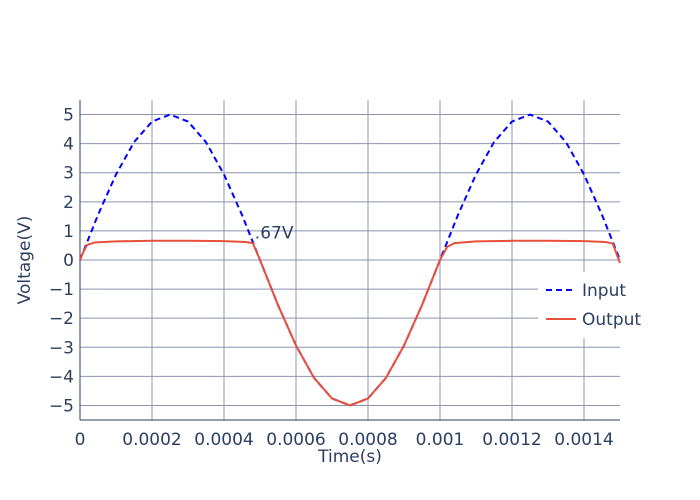 The width and height of the screenshot is (700, 500). What do you see at coordinates (367, 440) in the screenshot?
I see `x-tick-label: 0.0008` at bounding box center [367, 440].